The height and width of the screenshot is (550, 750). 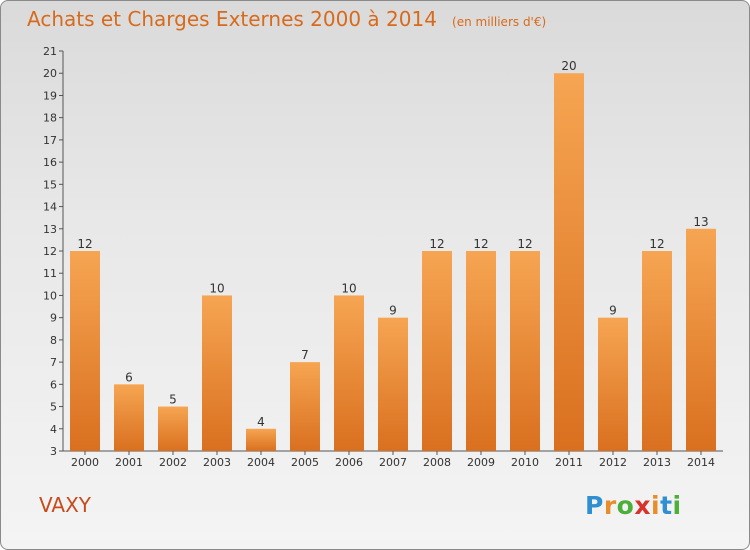 I want to click on bar-2014, so click(x=701, y=339).